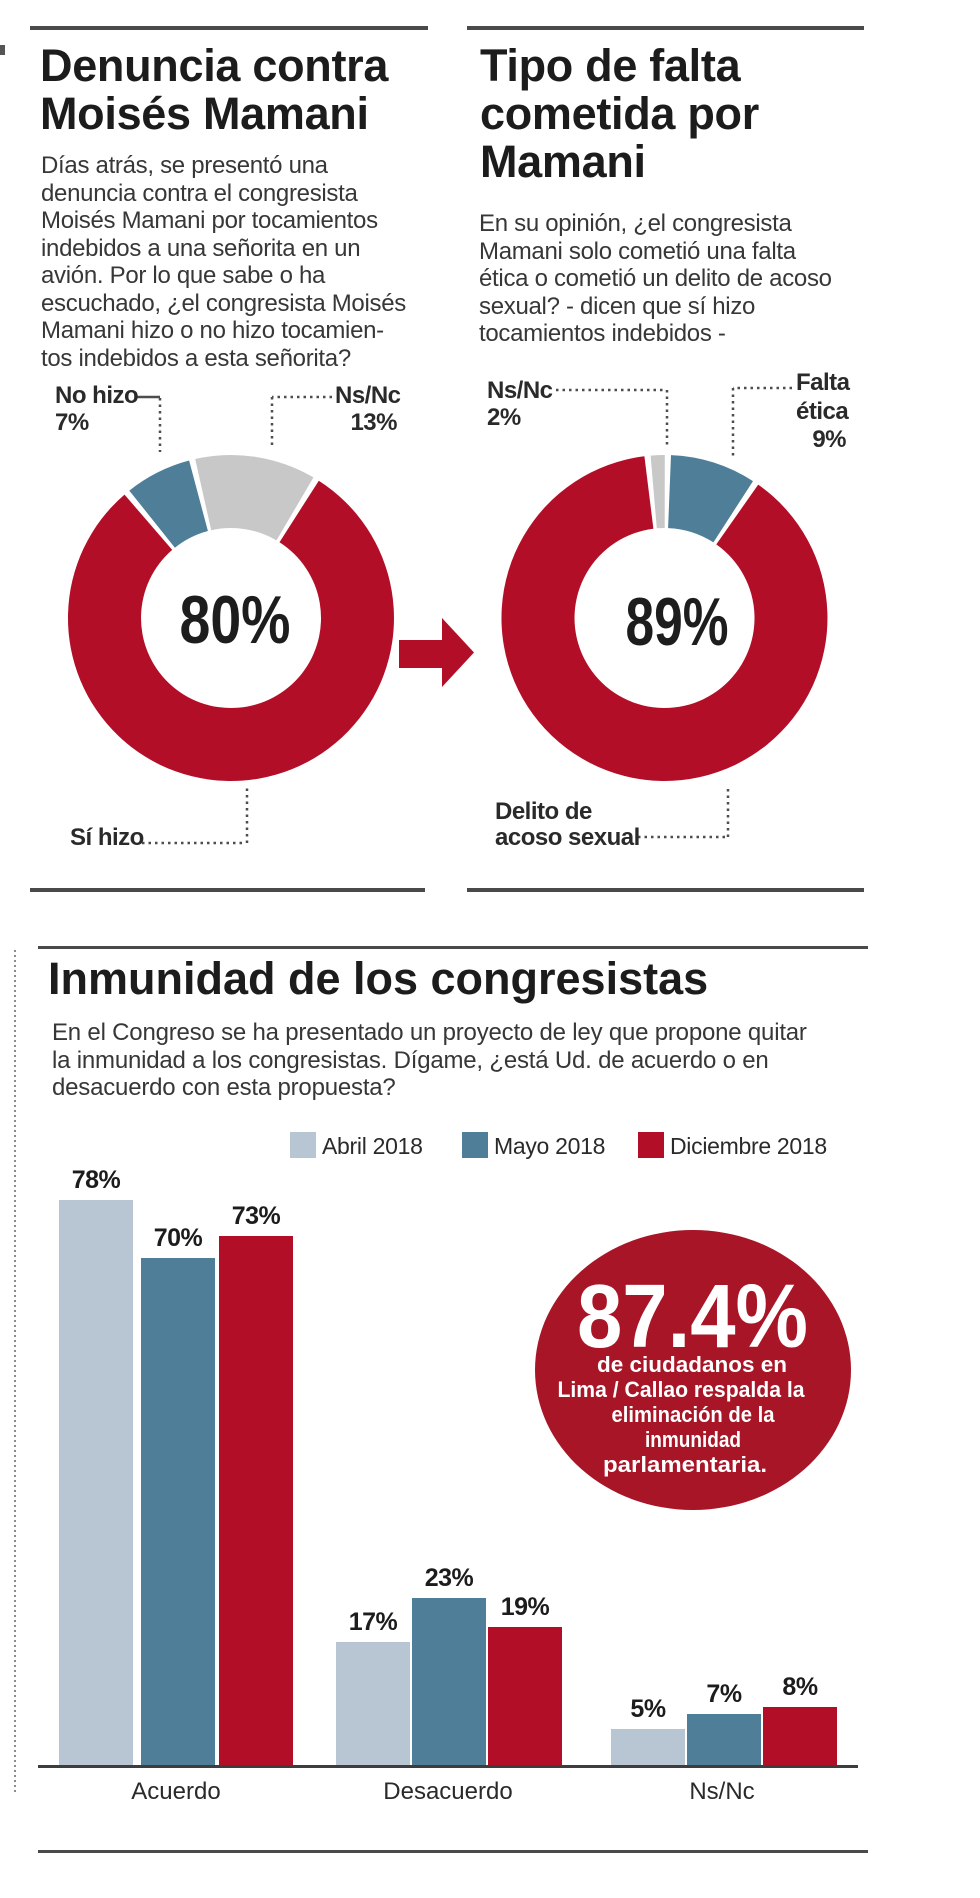  What do you see at coordinates (682, 1389) in the screenshot?
I see `svg-text: Lima / Callao respalda la` at bounding box center [682, 1389].